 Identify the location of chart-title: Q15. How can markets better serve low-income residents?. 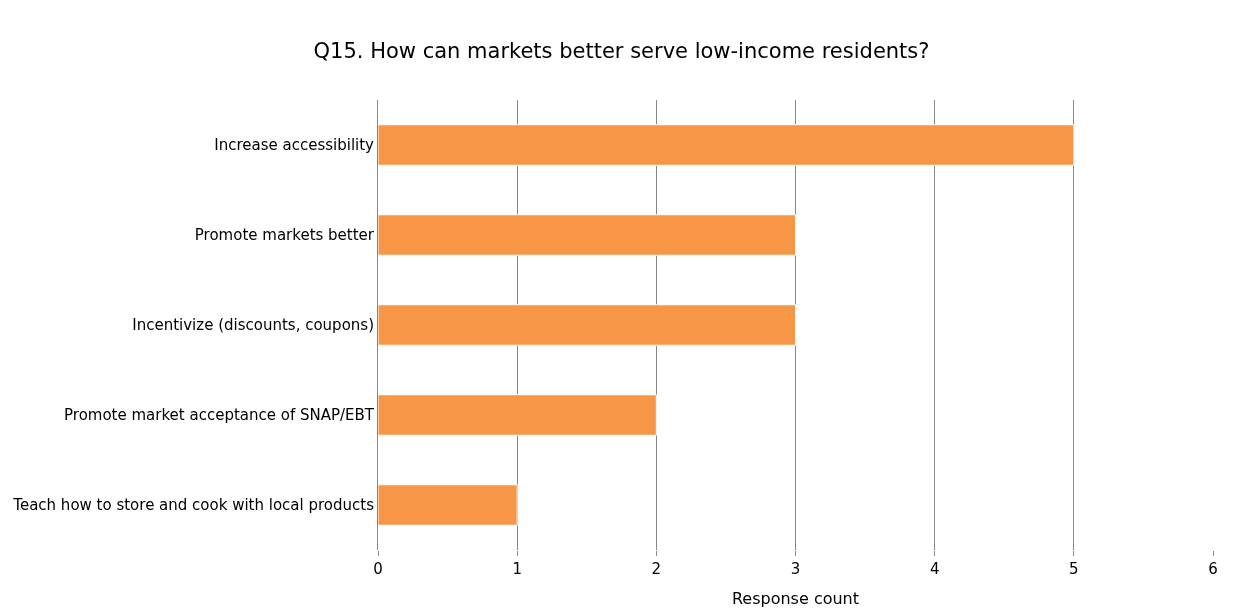
(621, 50).